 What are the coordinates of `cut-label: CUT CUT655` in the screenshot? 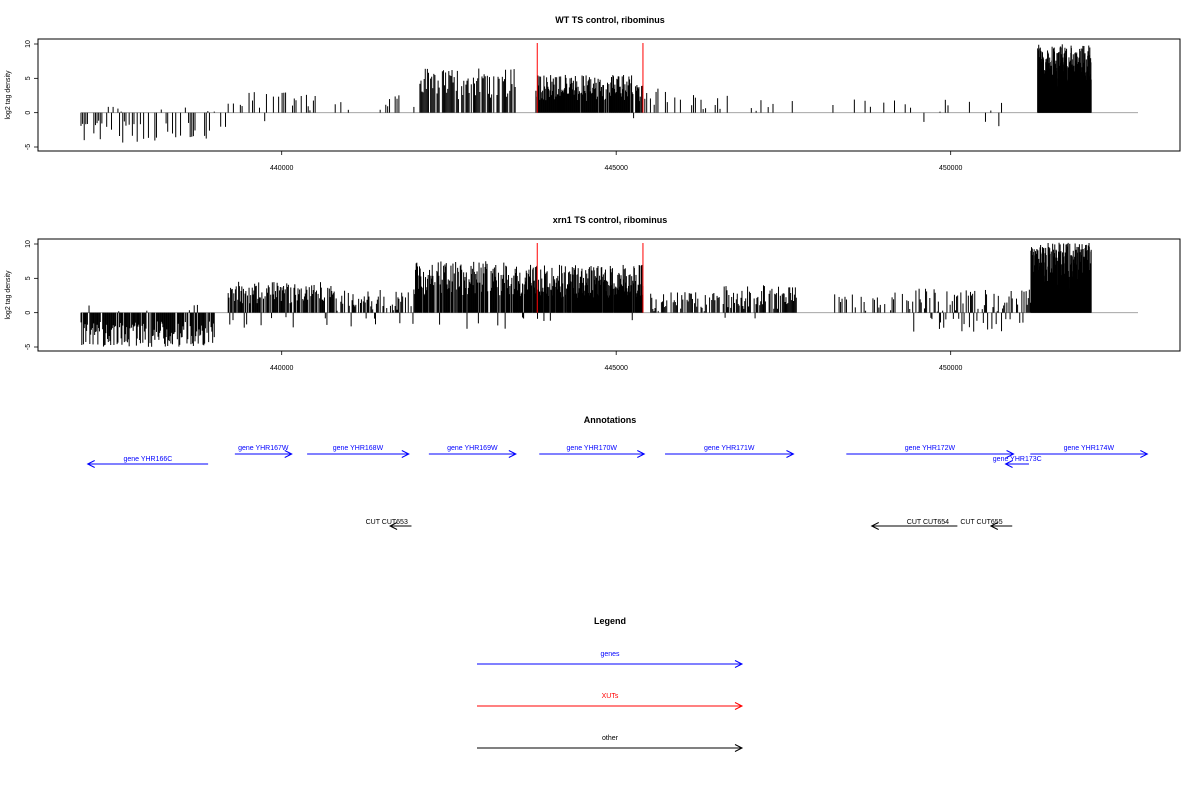 It's located at (981, 522).